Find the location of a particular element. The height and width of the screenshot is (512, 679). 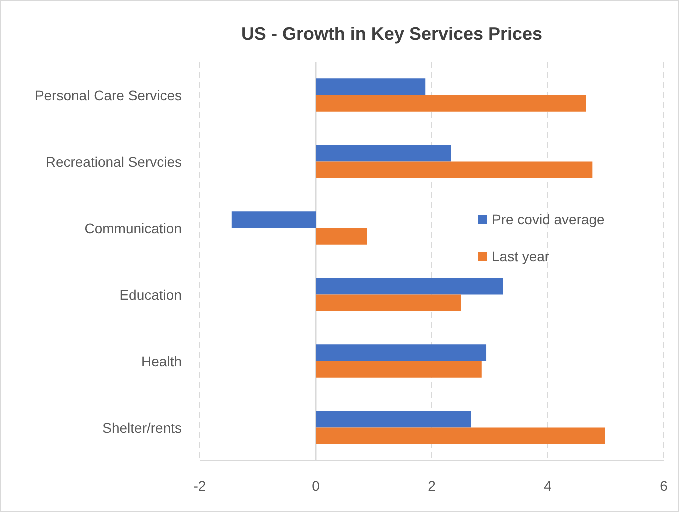

y-tick-label: Recreational Servcies is located at coordinates (114, 162).